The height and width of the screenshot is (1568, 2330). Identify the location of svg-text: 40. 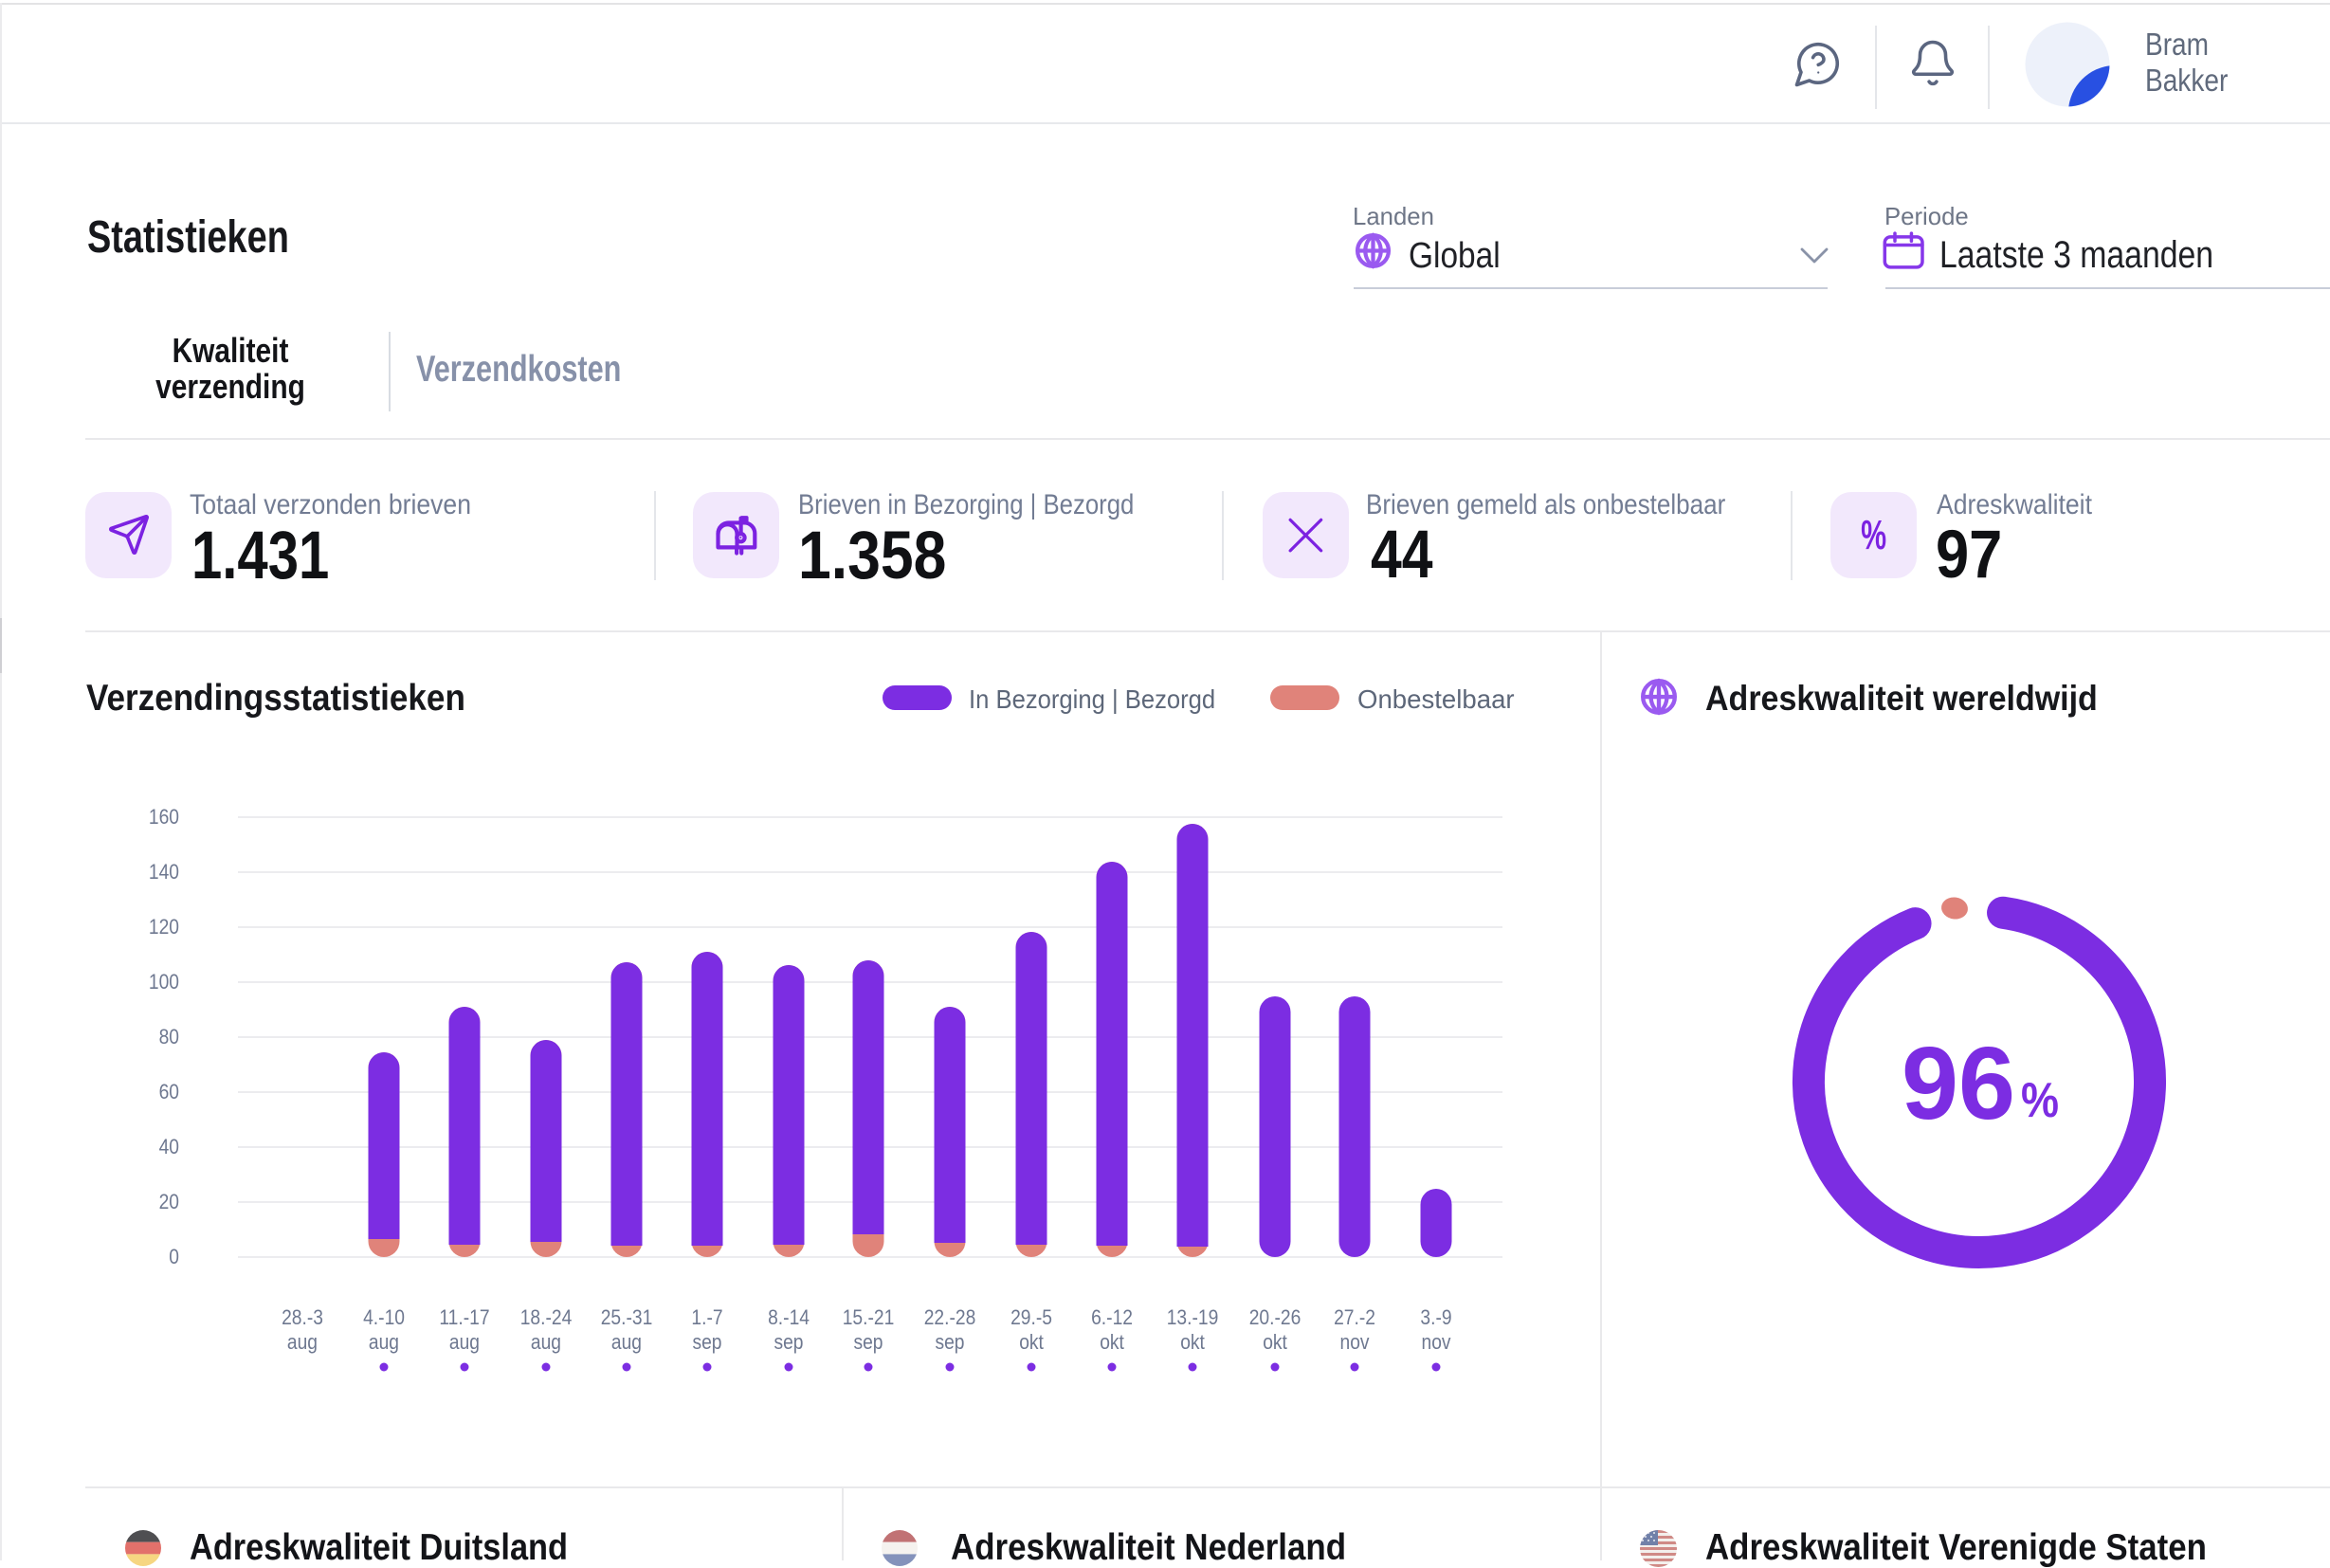
(169, 1146).